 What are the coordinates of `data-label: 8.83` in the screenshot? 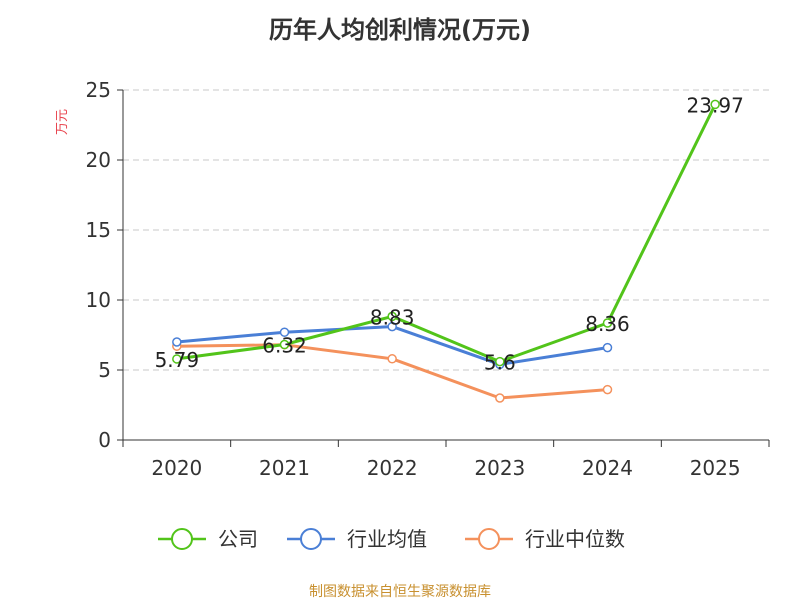 It's located at (392, 317).